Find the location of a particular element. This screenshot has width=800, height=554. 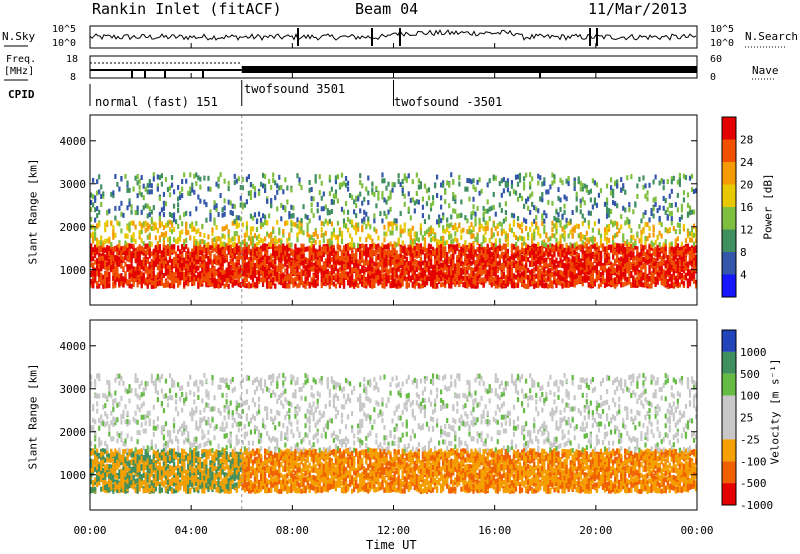

nsky-tick-top: 10^5 is located at coordinates (64, 29).